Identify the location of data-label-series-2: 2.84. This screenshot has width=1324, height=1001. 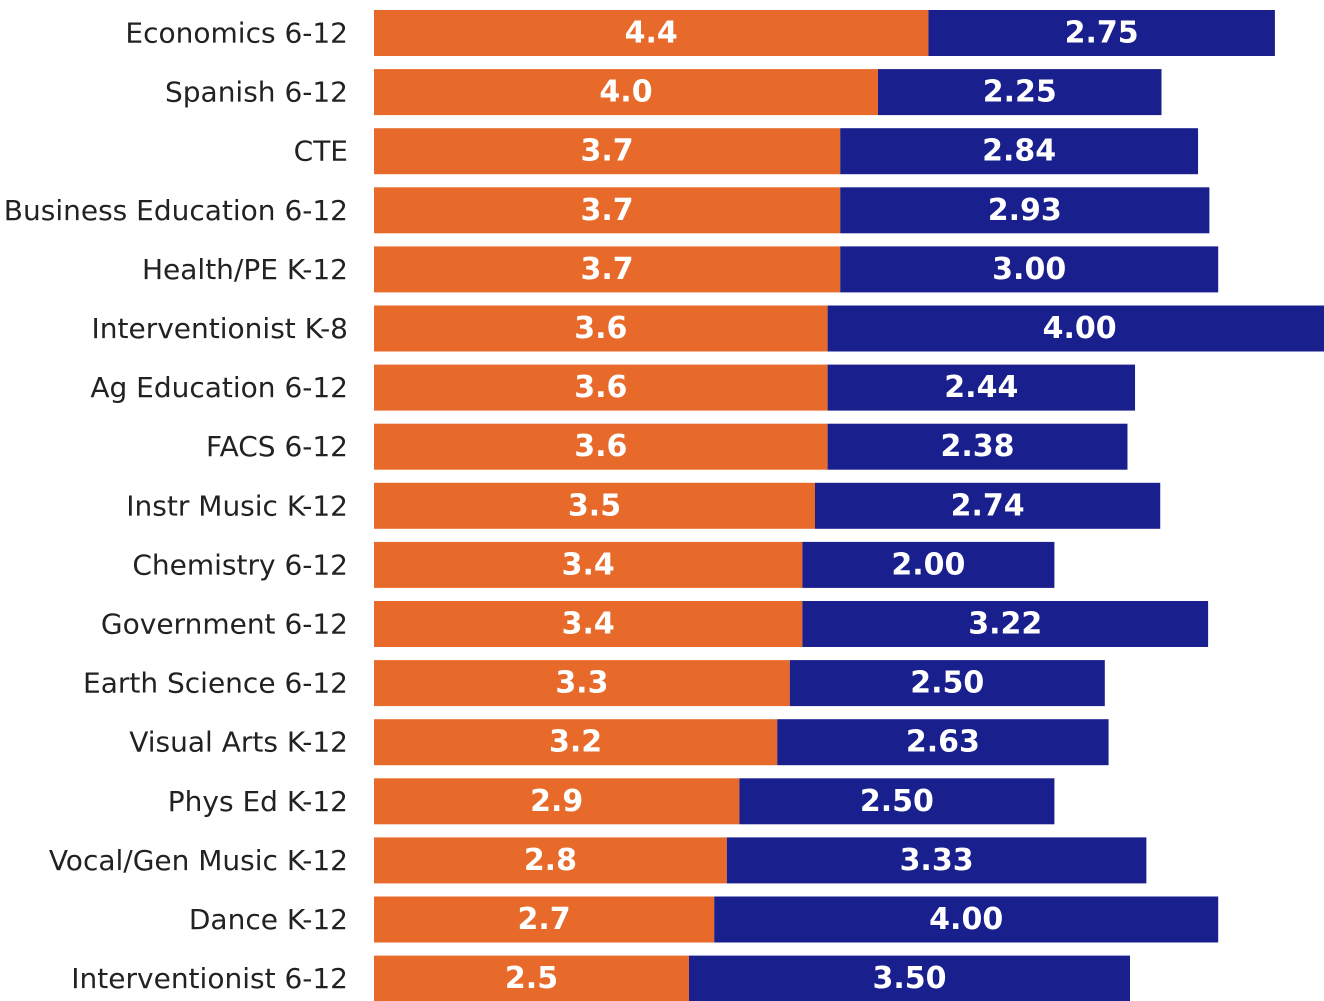
(1019, 151).